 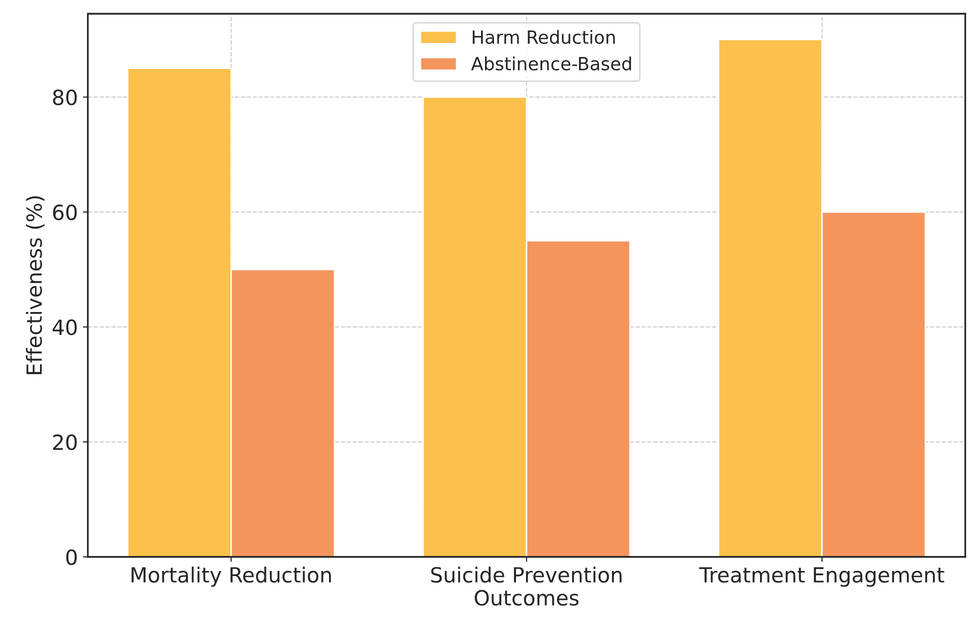 What do you see at coordinates (64, 327) in the screenshot?
I see `y-tick-label: 40` at bounding box center [64, 327].